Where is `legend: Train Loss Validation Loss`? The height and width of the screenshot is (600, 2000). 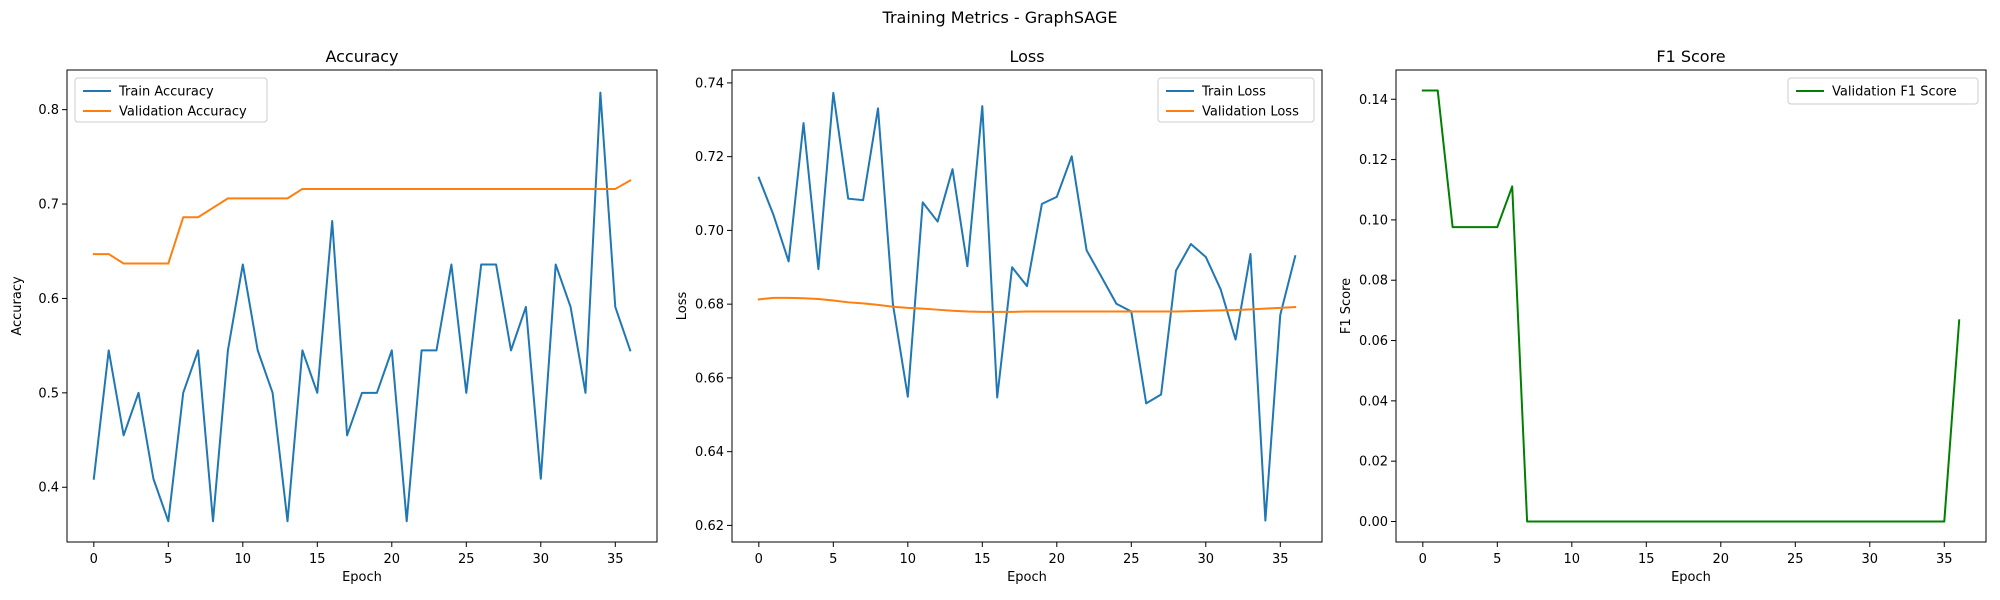
legend: Train Loss Validation Loss is located at coordinates (1236, 100).